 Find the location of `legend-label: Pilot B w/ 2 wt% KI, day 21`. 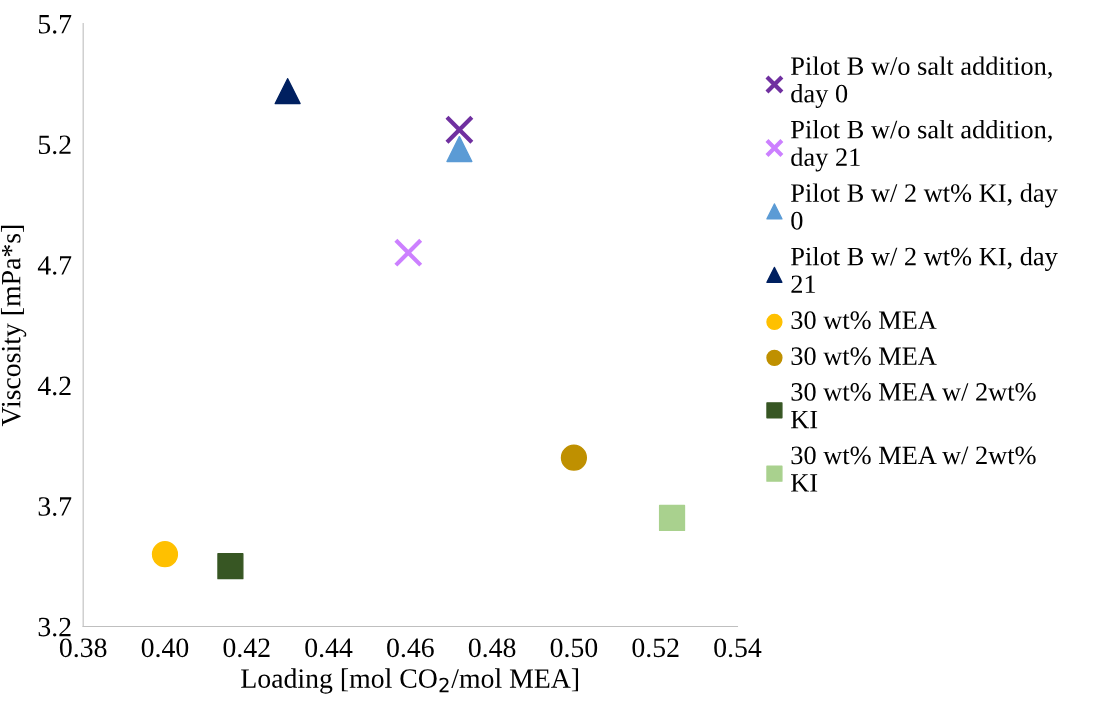

legend-label: Pilot B w/ 2 wt% KI, day 21 is located at coordinates (924, 269).